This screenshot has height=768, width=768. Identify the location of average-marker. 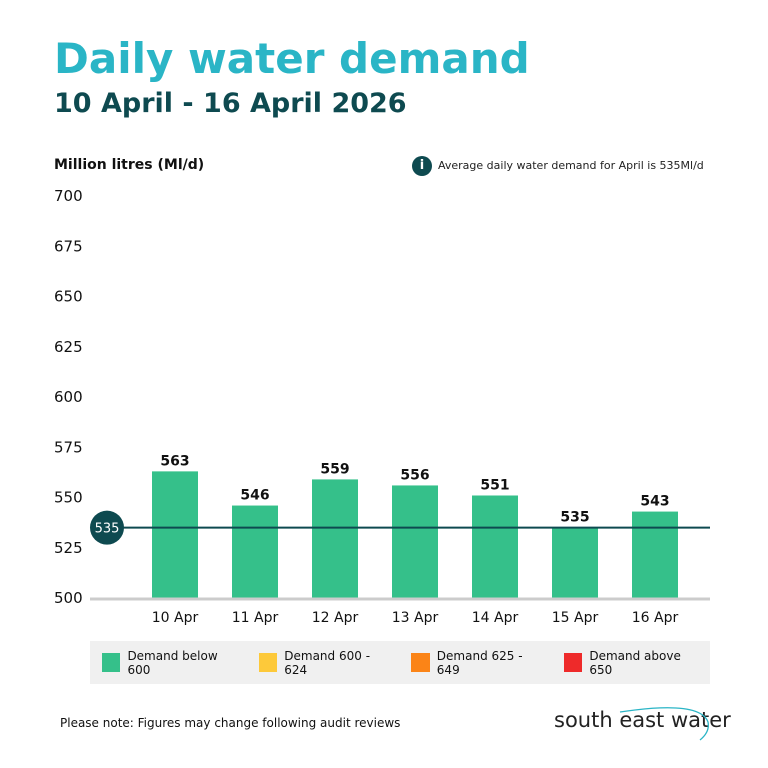
(107, 527).